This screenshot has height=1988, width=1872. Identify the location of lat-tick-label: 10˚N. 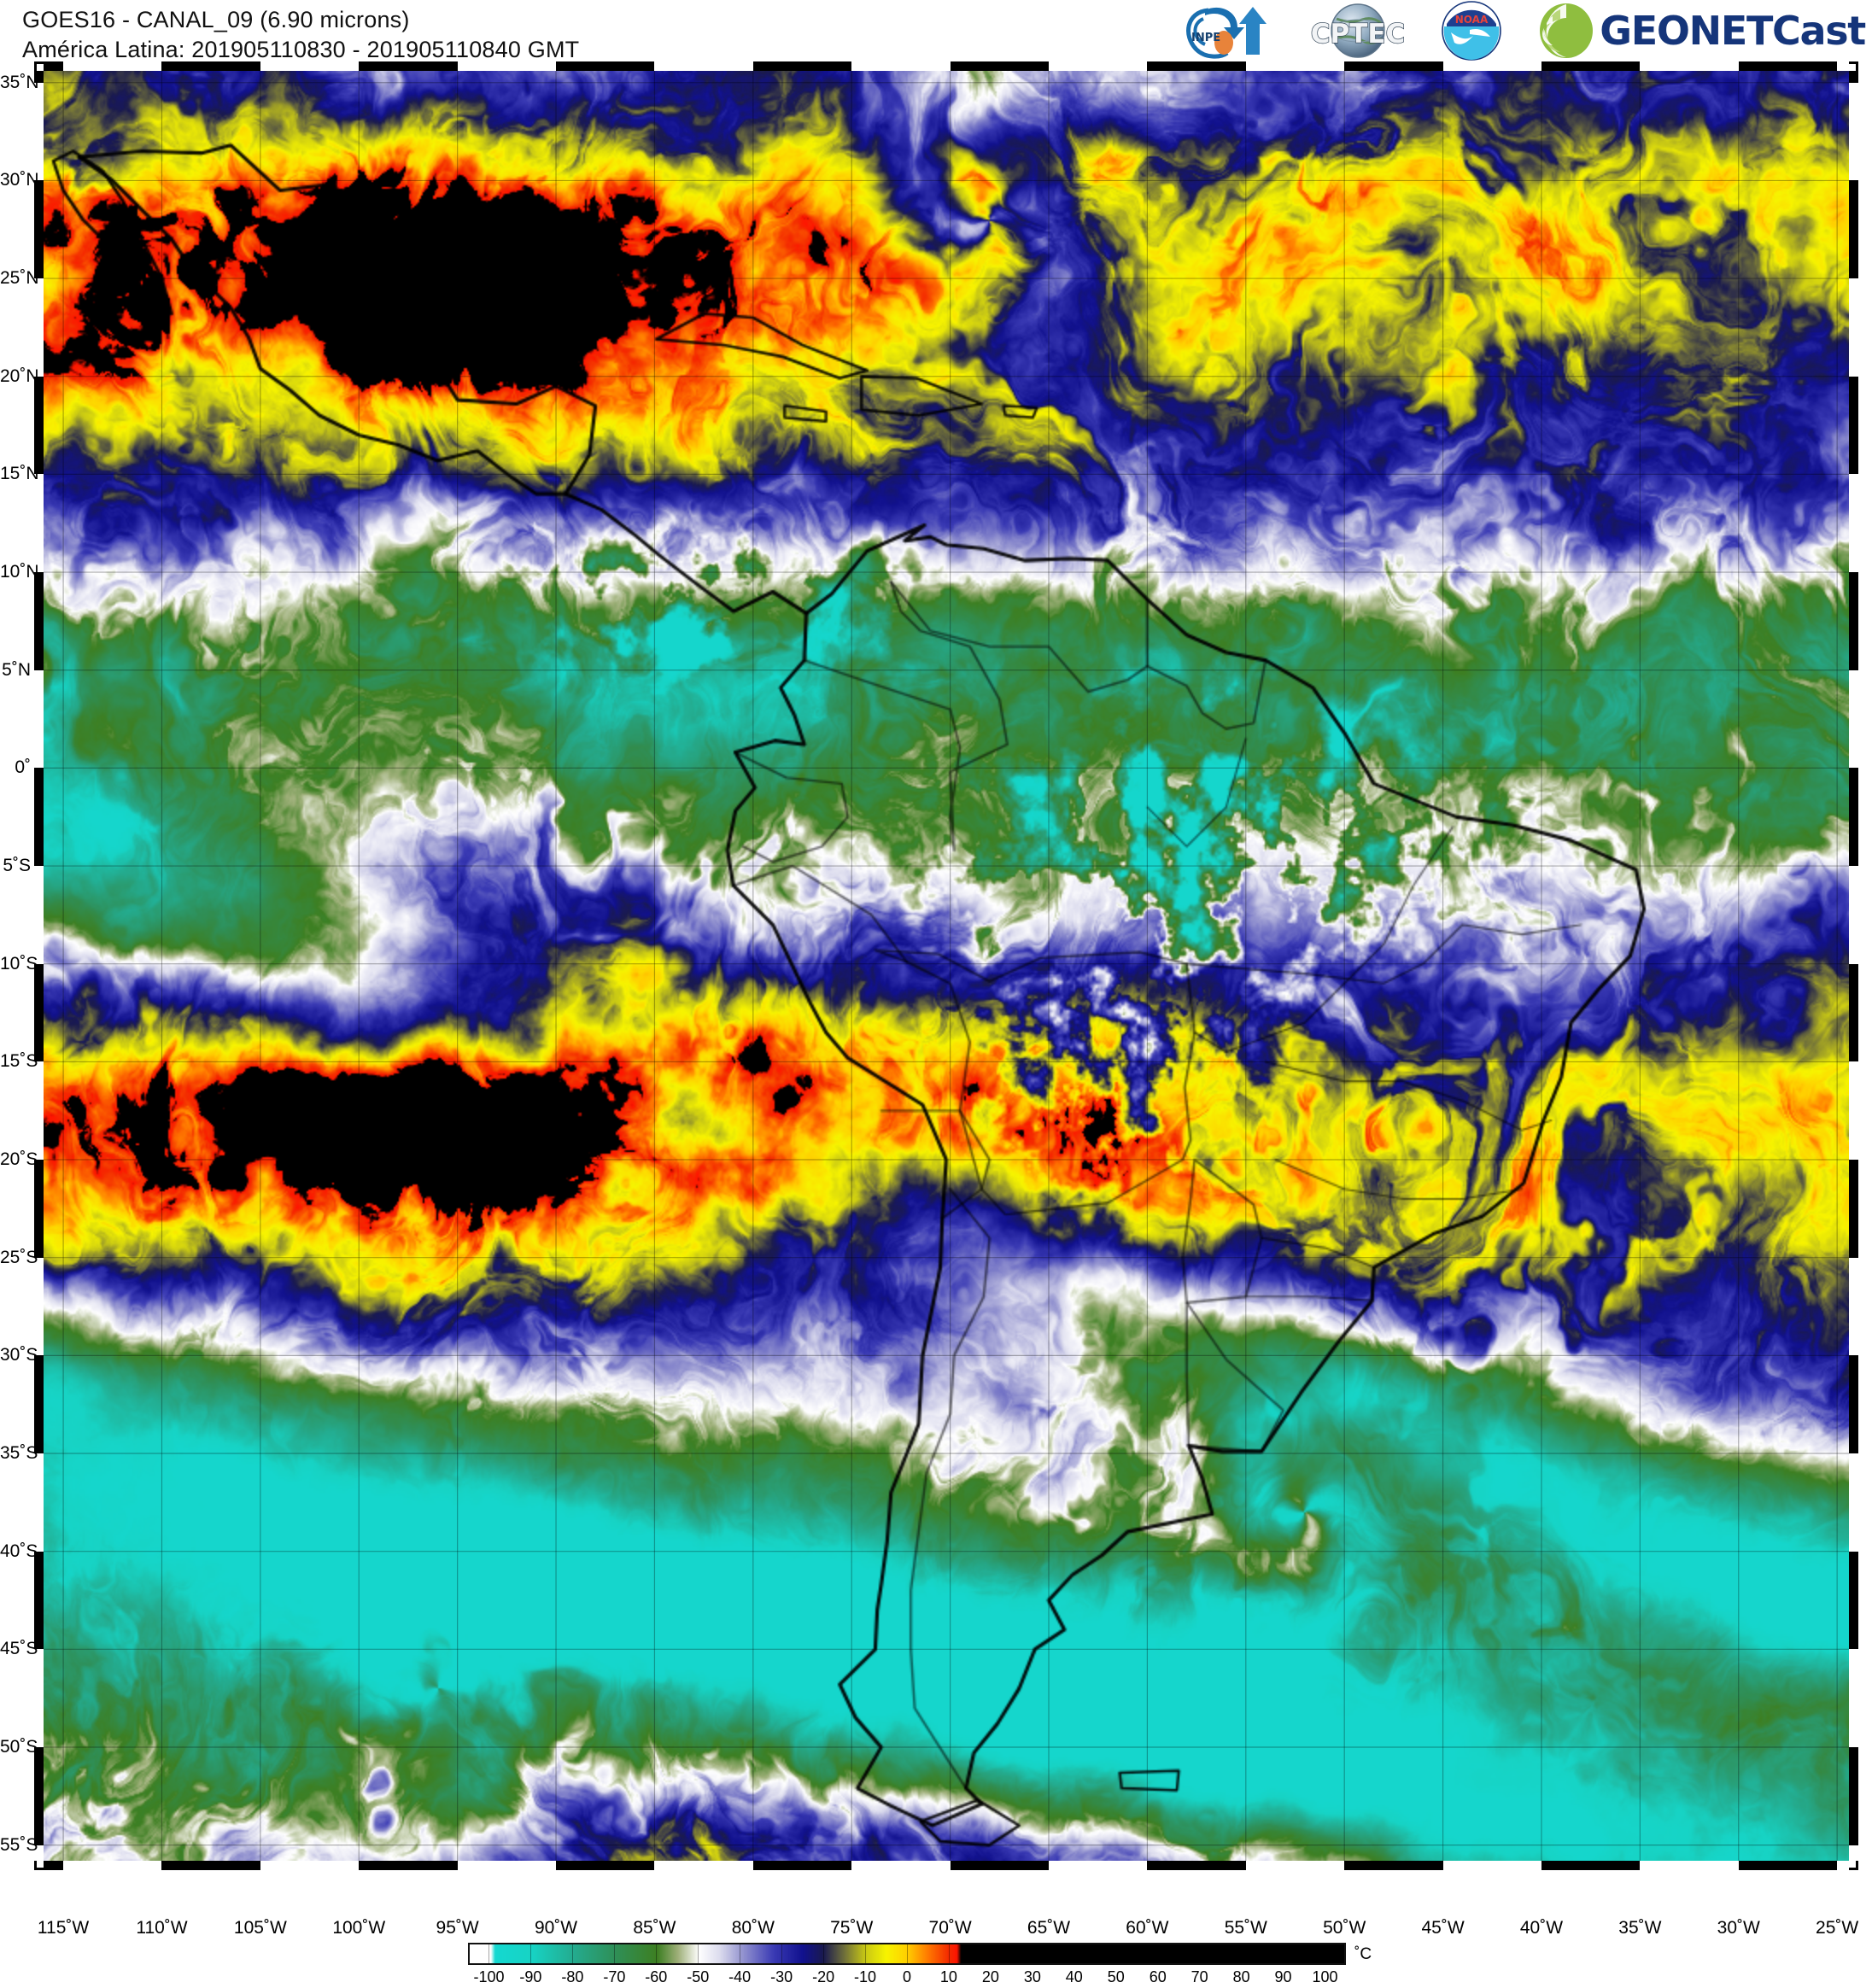
(19, 572).